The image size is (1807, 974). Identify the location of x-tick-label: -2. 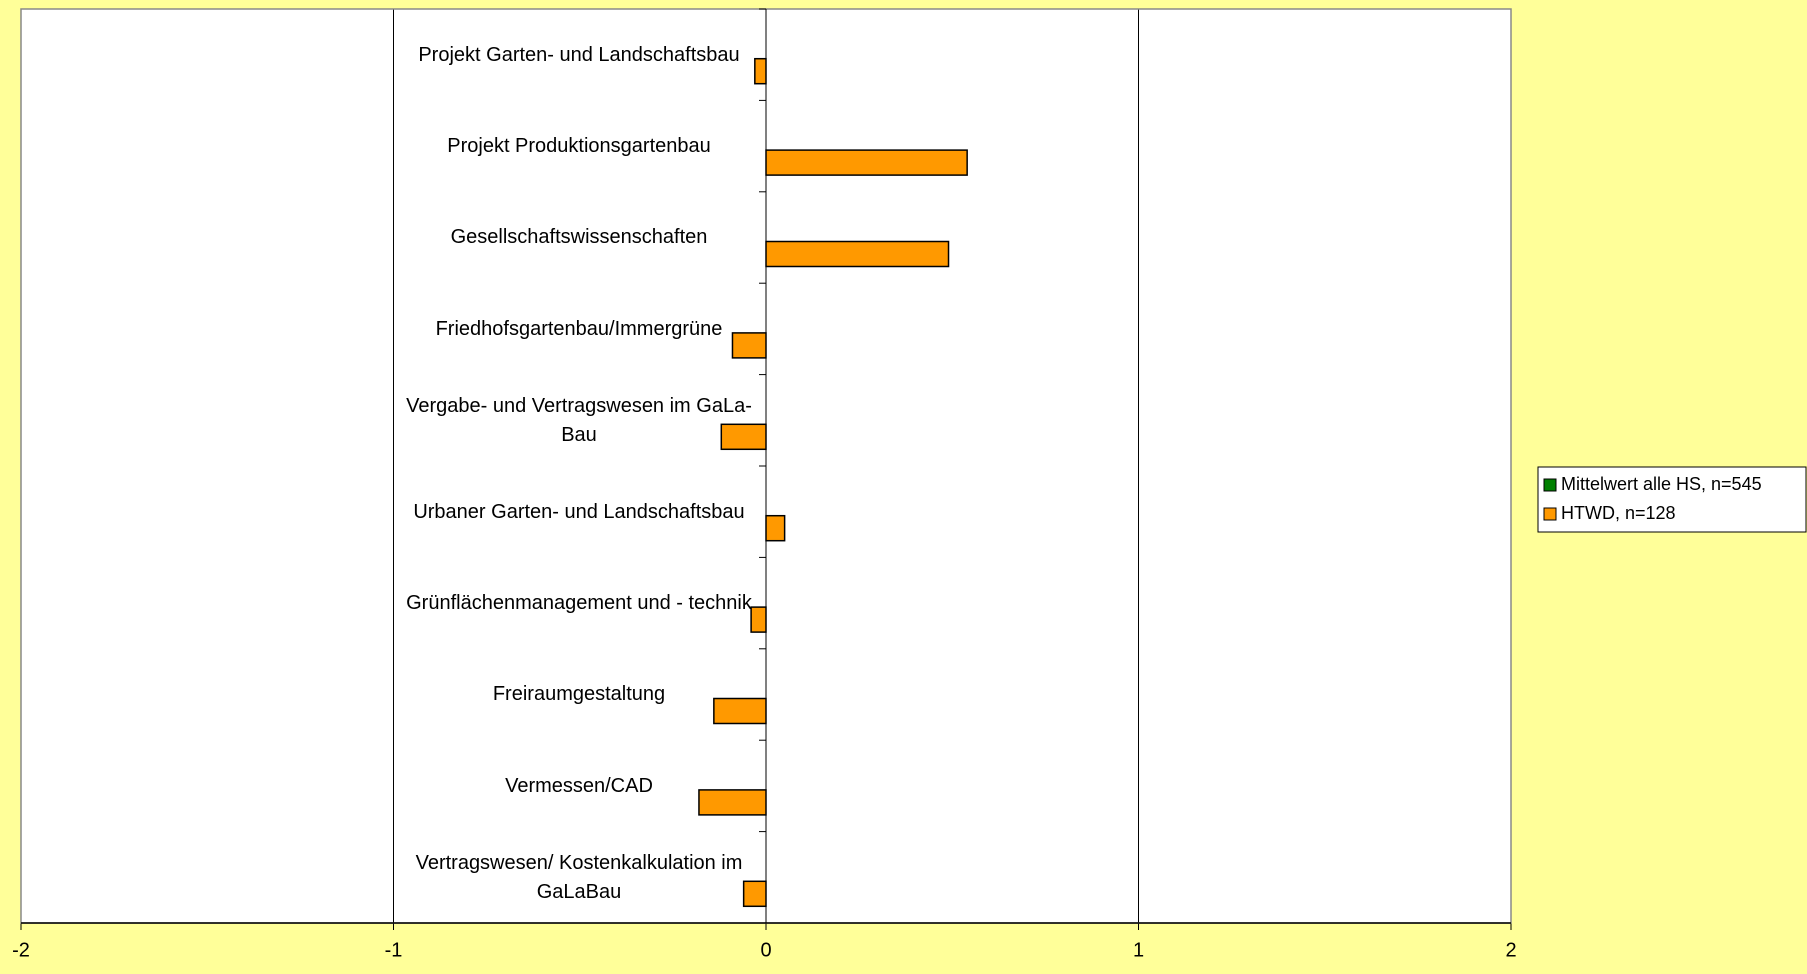
(21, 950).